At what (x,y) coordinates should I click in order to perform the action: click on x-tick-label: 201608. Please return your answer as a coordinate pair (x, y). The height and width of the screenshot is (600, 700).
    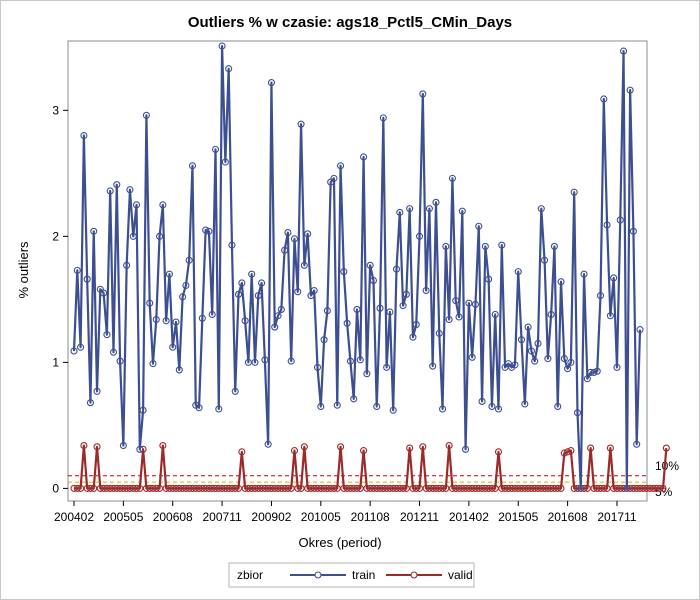
    Looking at the image, I should click on (568, 517).